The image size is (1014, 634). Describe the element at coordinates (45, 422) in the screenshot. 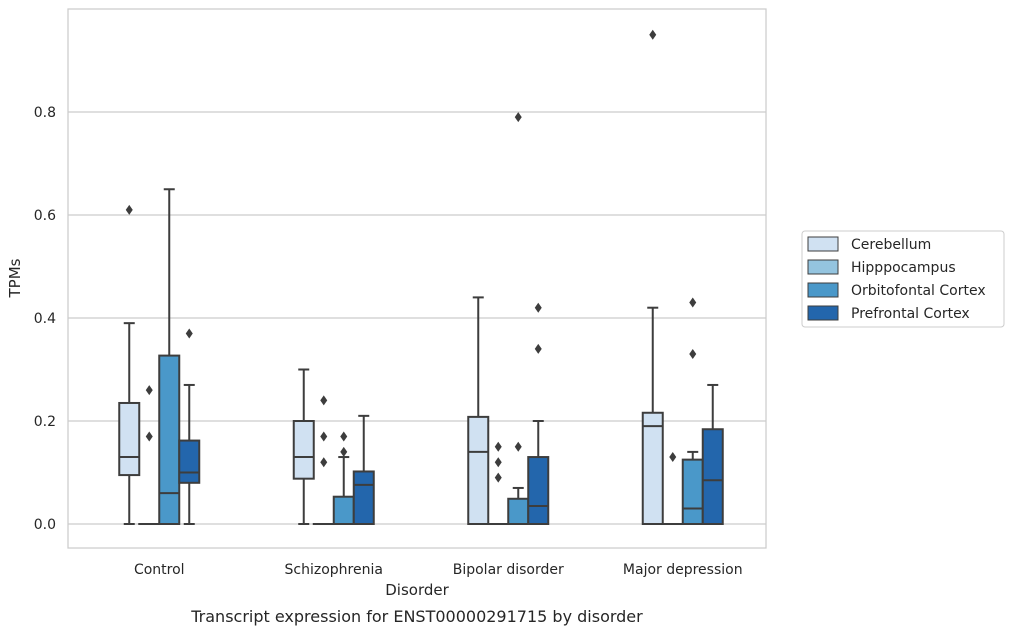

I see `y-tick-label: 0.2` at that location.